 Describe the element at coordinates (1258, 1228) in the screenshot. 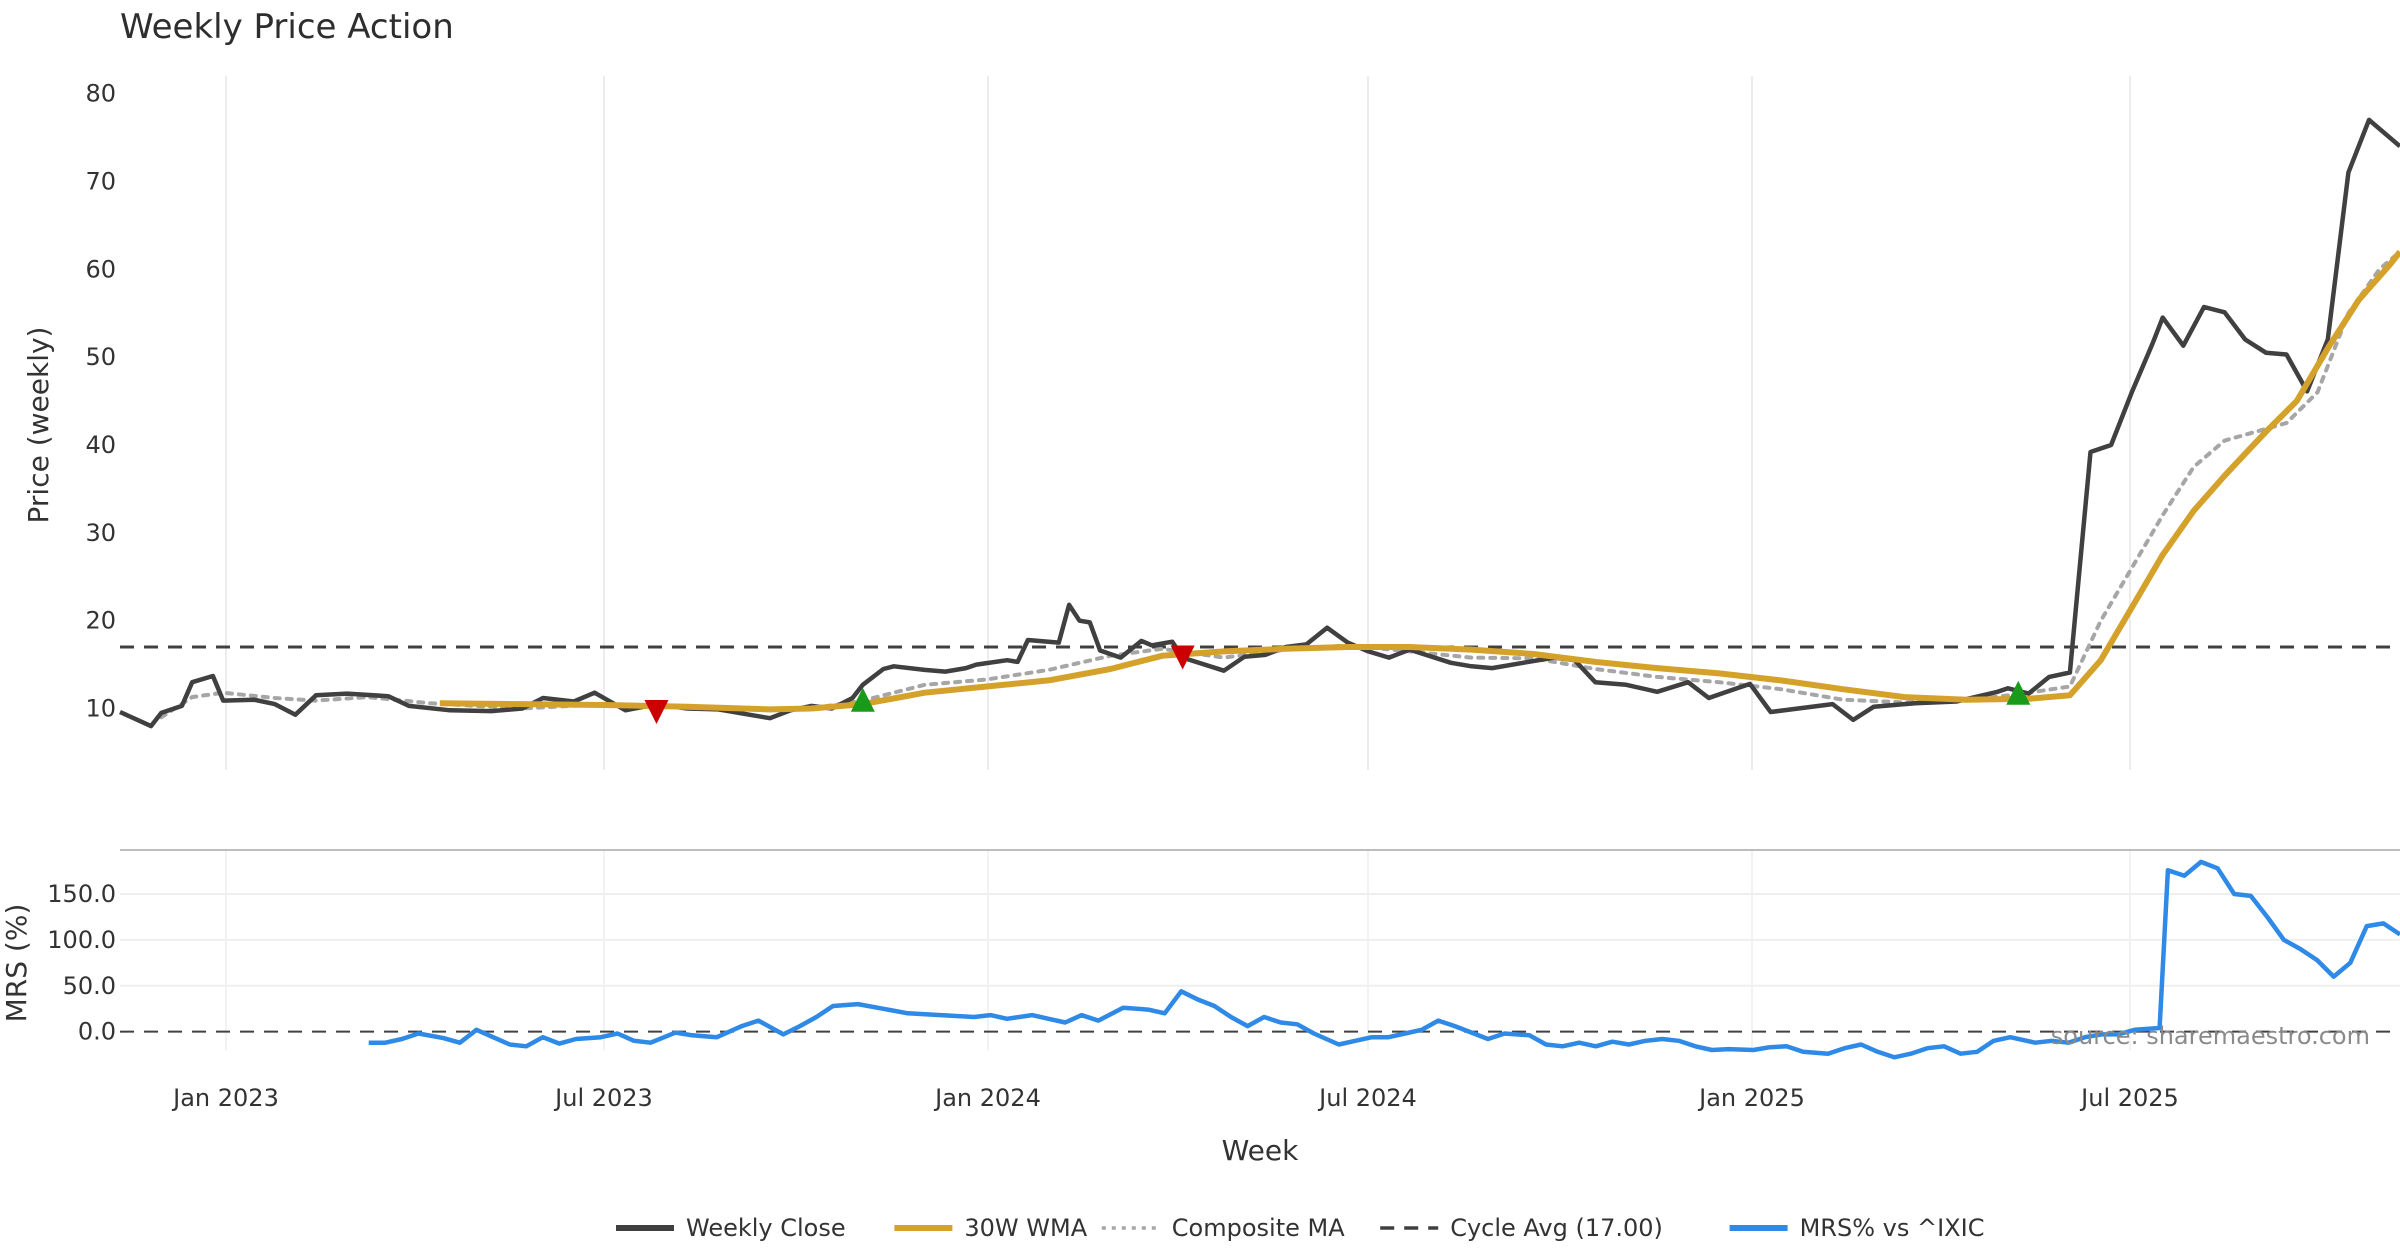

I see `legend-label: Composite MA` at that location.